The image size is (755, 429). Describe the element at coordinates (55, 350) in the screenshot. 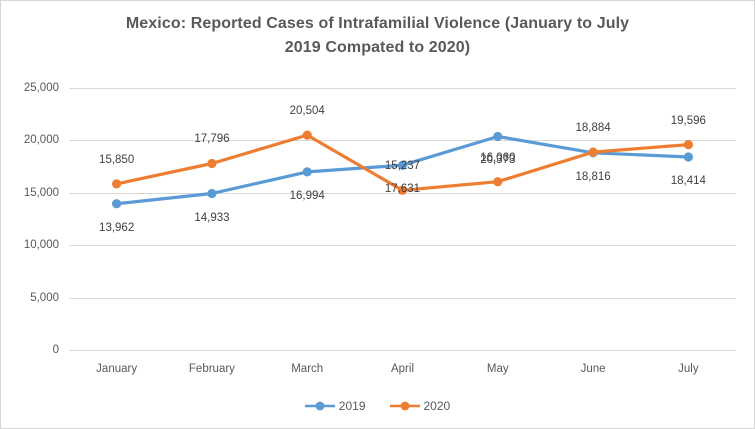

I see `y-axis-tick-label: 0` at that location.